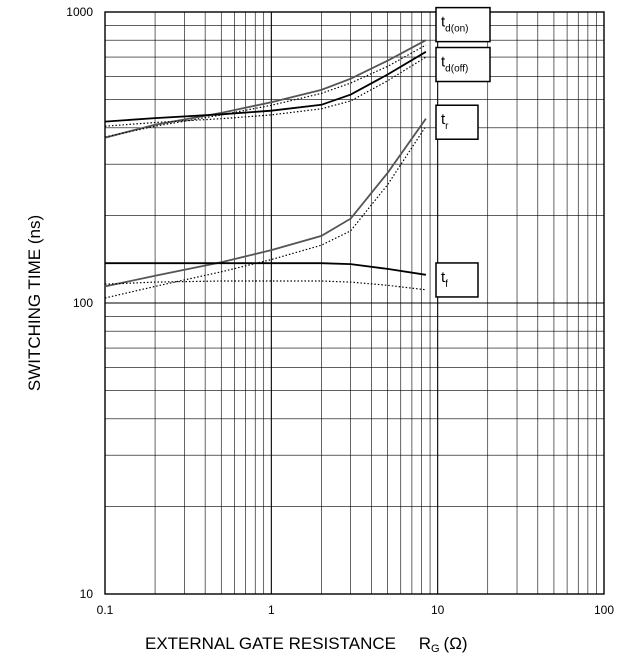 Image resolution: width=630 pixels, height=661 pixels. Describe the element at coordinates (438, 610) in the screenshot. I see `x-tick-label: 10` at that location.